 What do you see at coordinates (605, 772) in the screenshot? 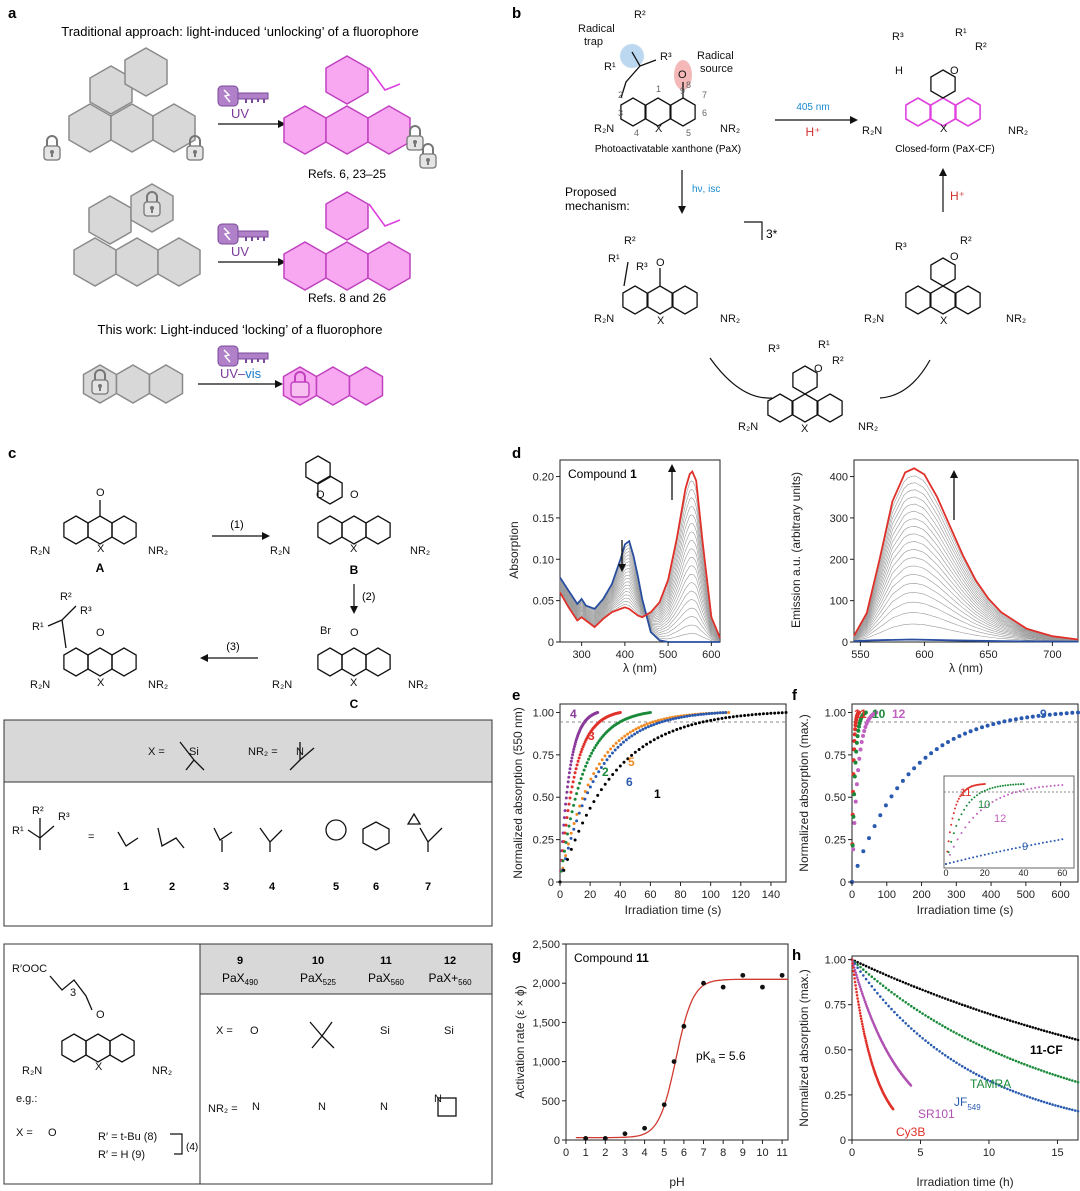
I see `e-series-label: 2` at bounding box center [605, 772].